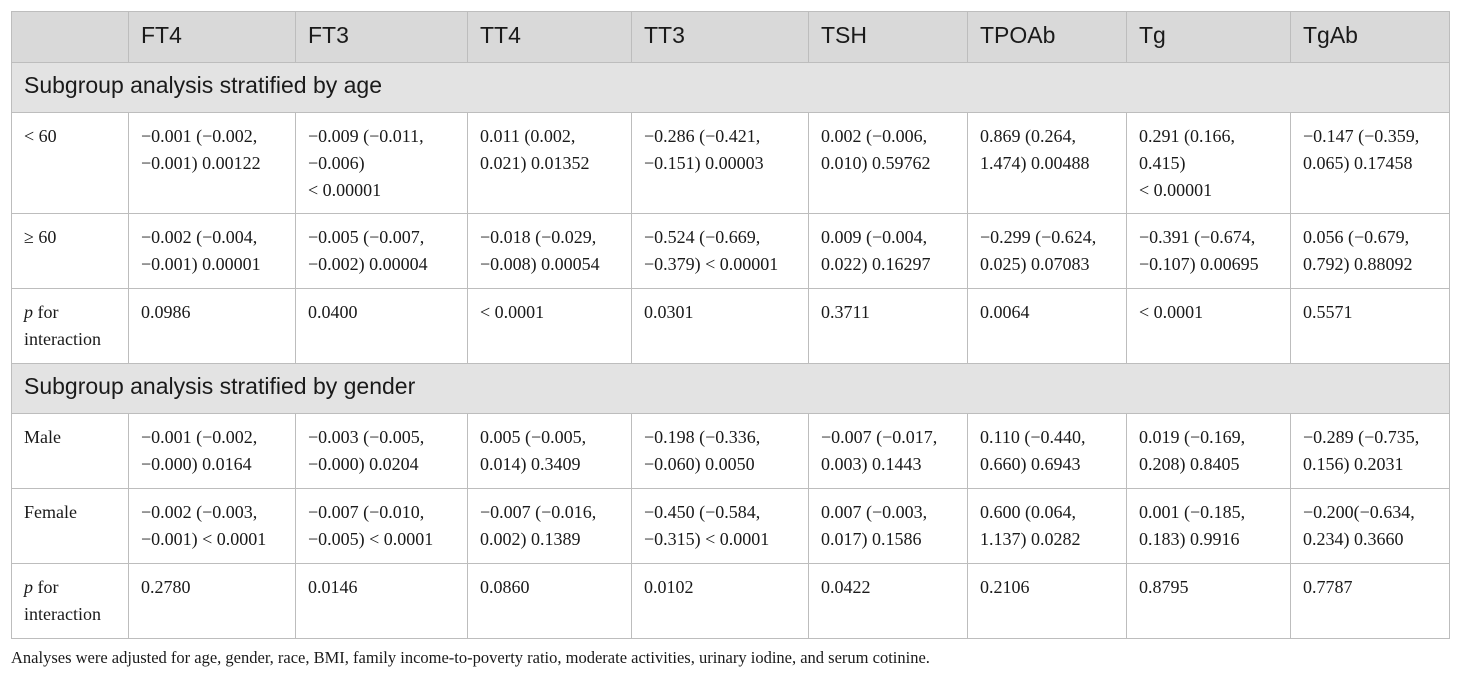 This screenshot has width=1460, height=679. Describe the element at coordinates (212, 601) in the screenshot. I see `table-cell: 0.2780` at that location.